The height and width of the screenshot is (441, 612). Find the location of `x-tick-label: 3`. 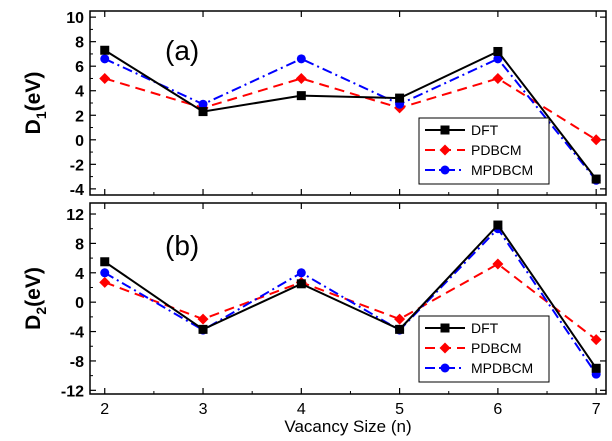

x-tick-label: 3 is located at coordinates (203, 409).